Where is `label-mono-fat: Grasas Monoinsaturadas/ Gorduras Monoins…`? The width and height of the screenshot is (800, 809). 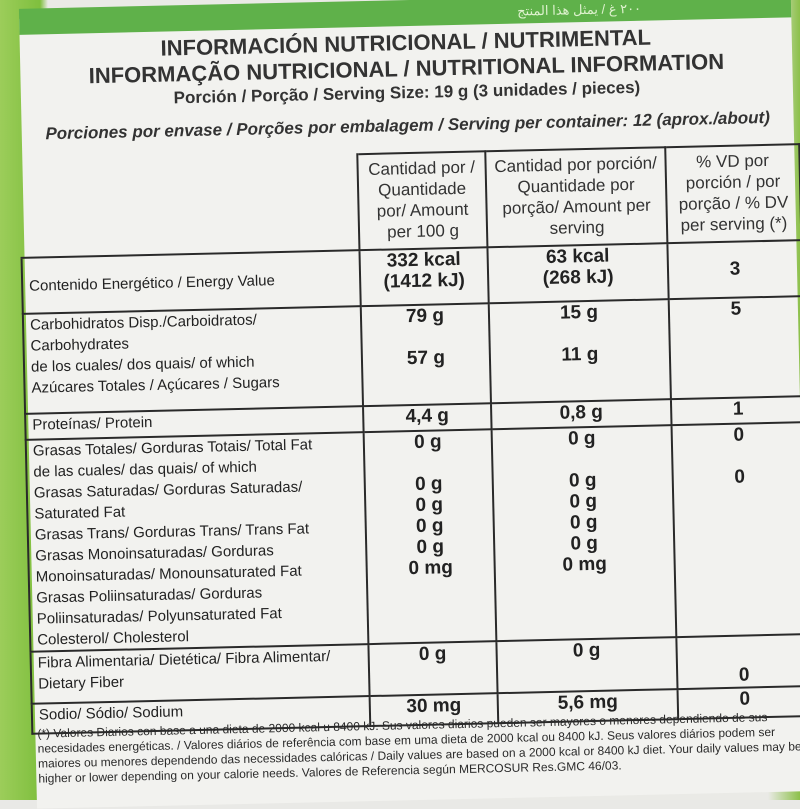 label-mono-fat: Grasas Monoinsaturadas/ Gorduras Monoins… is located at coordinates (168, 564).